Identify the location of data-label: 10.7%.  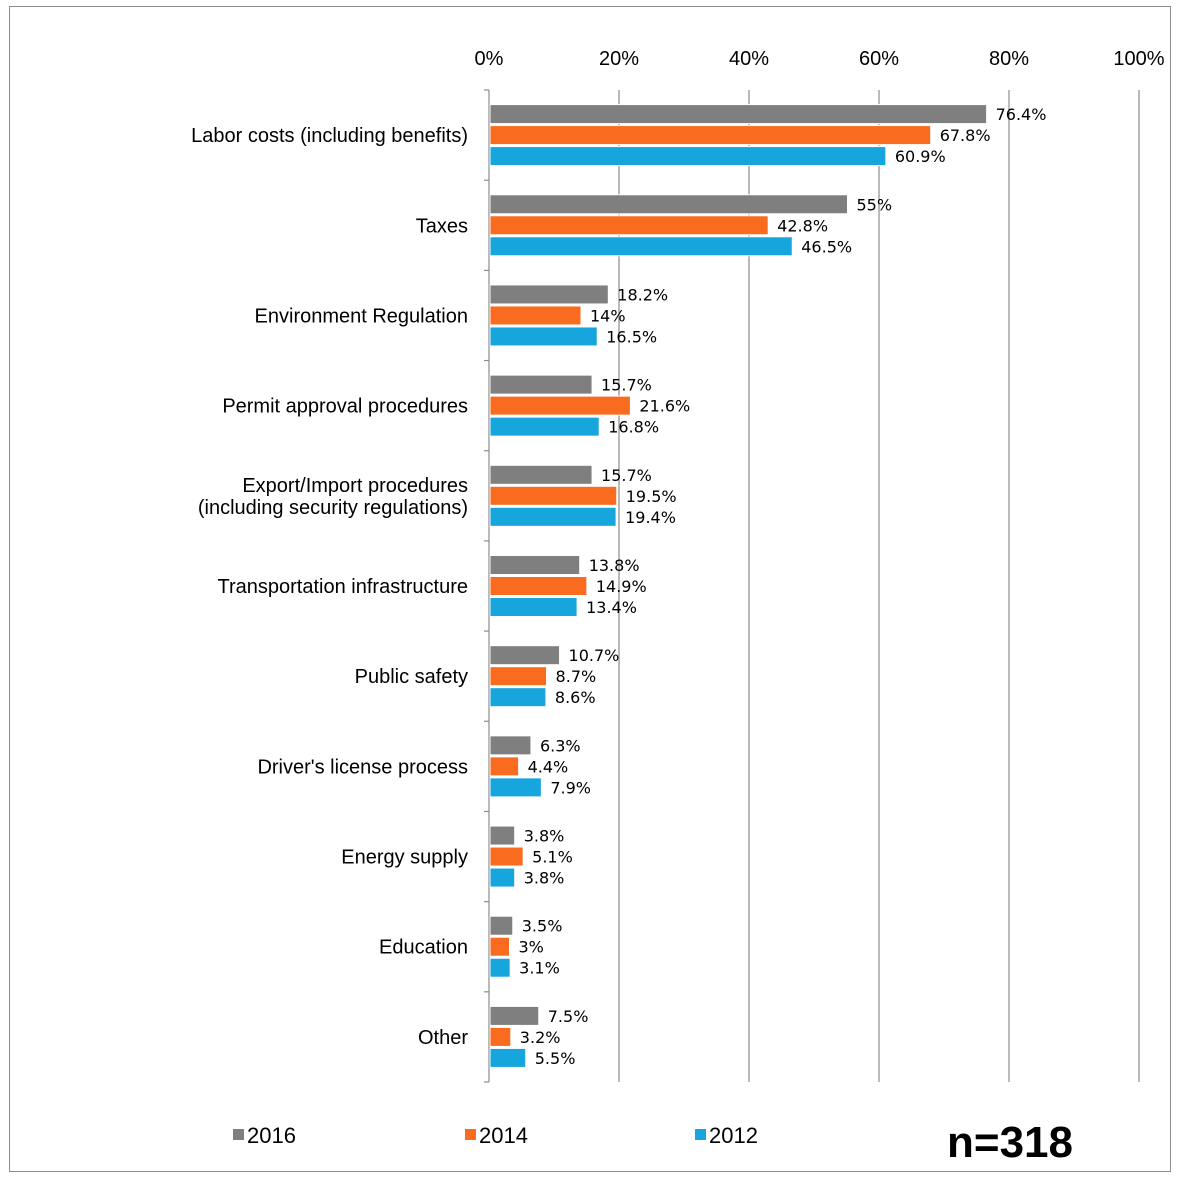
(594, 655).